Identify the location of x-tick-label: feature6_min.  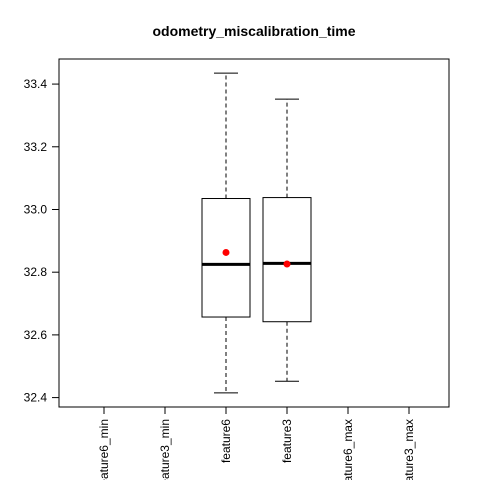
(104, 449).